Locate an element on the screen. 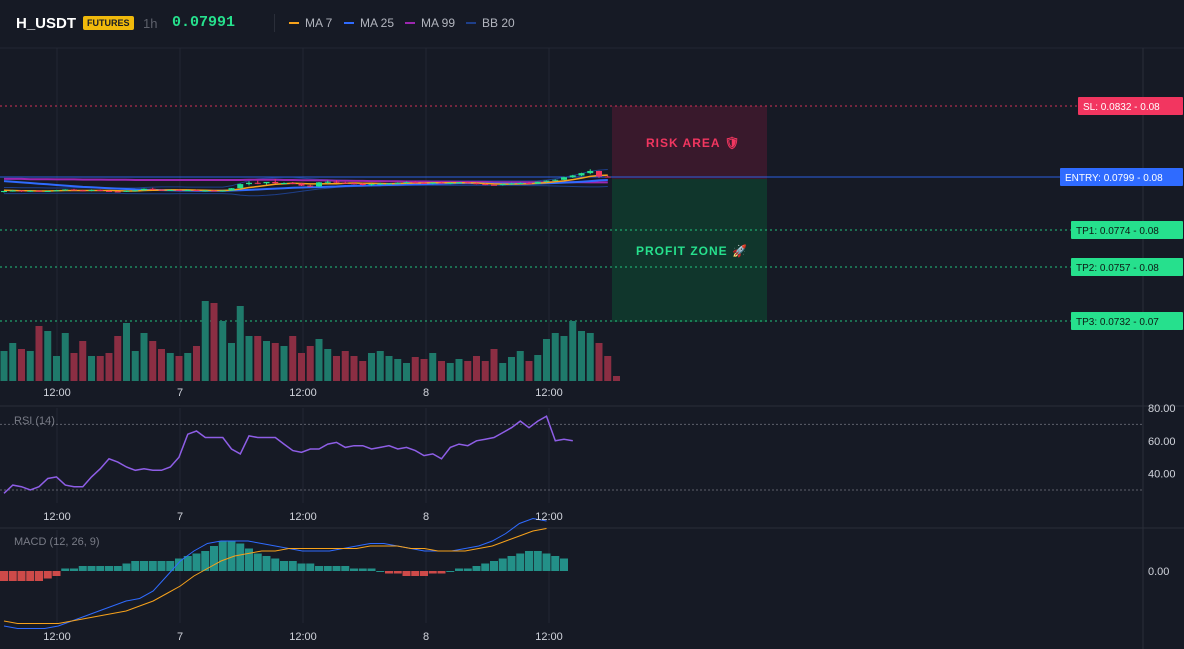  legend-ma99: MA 99 is located at coordinates (430, 23).